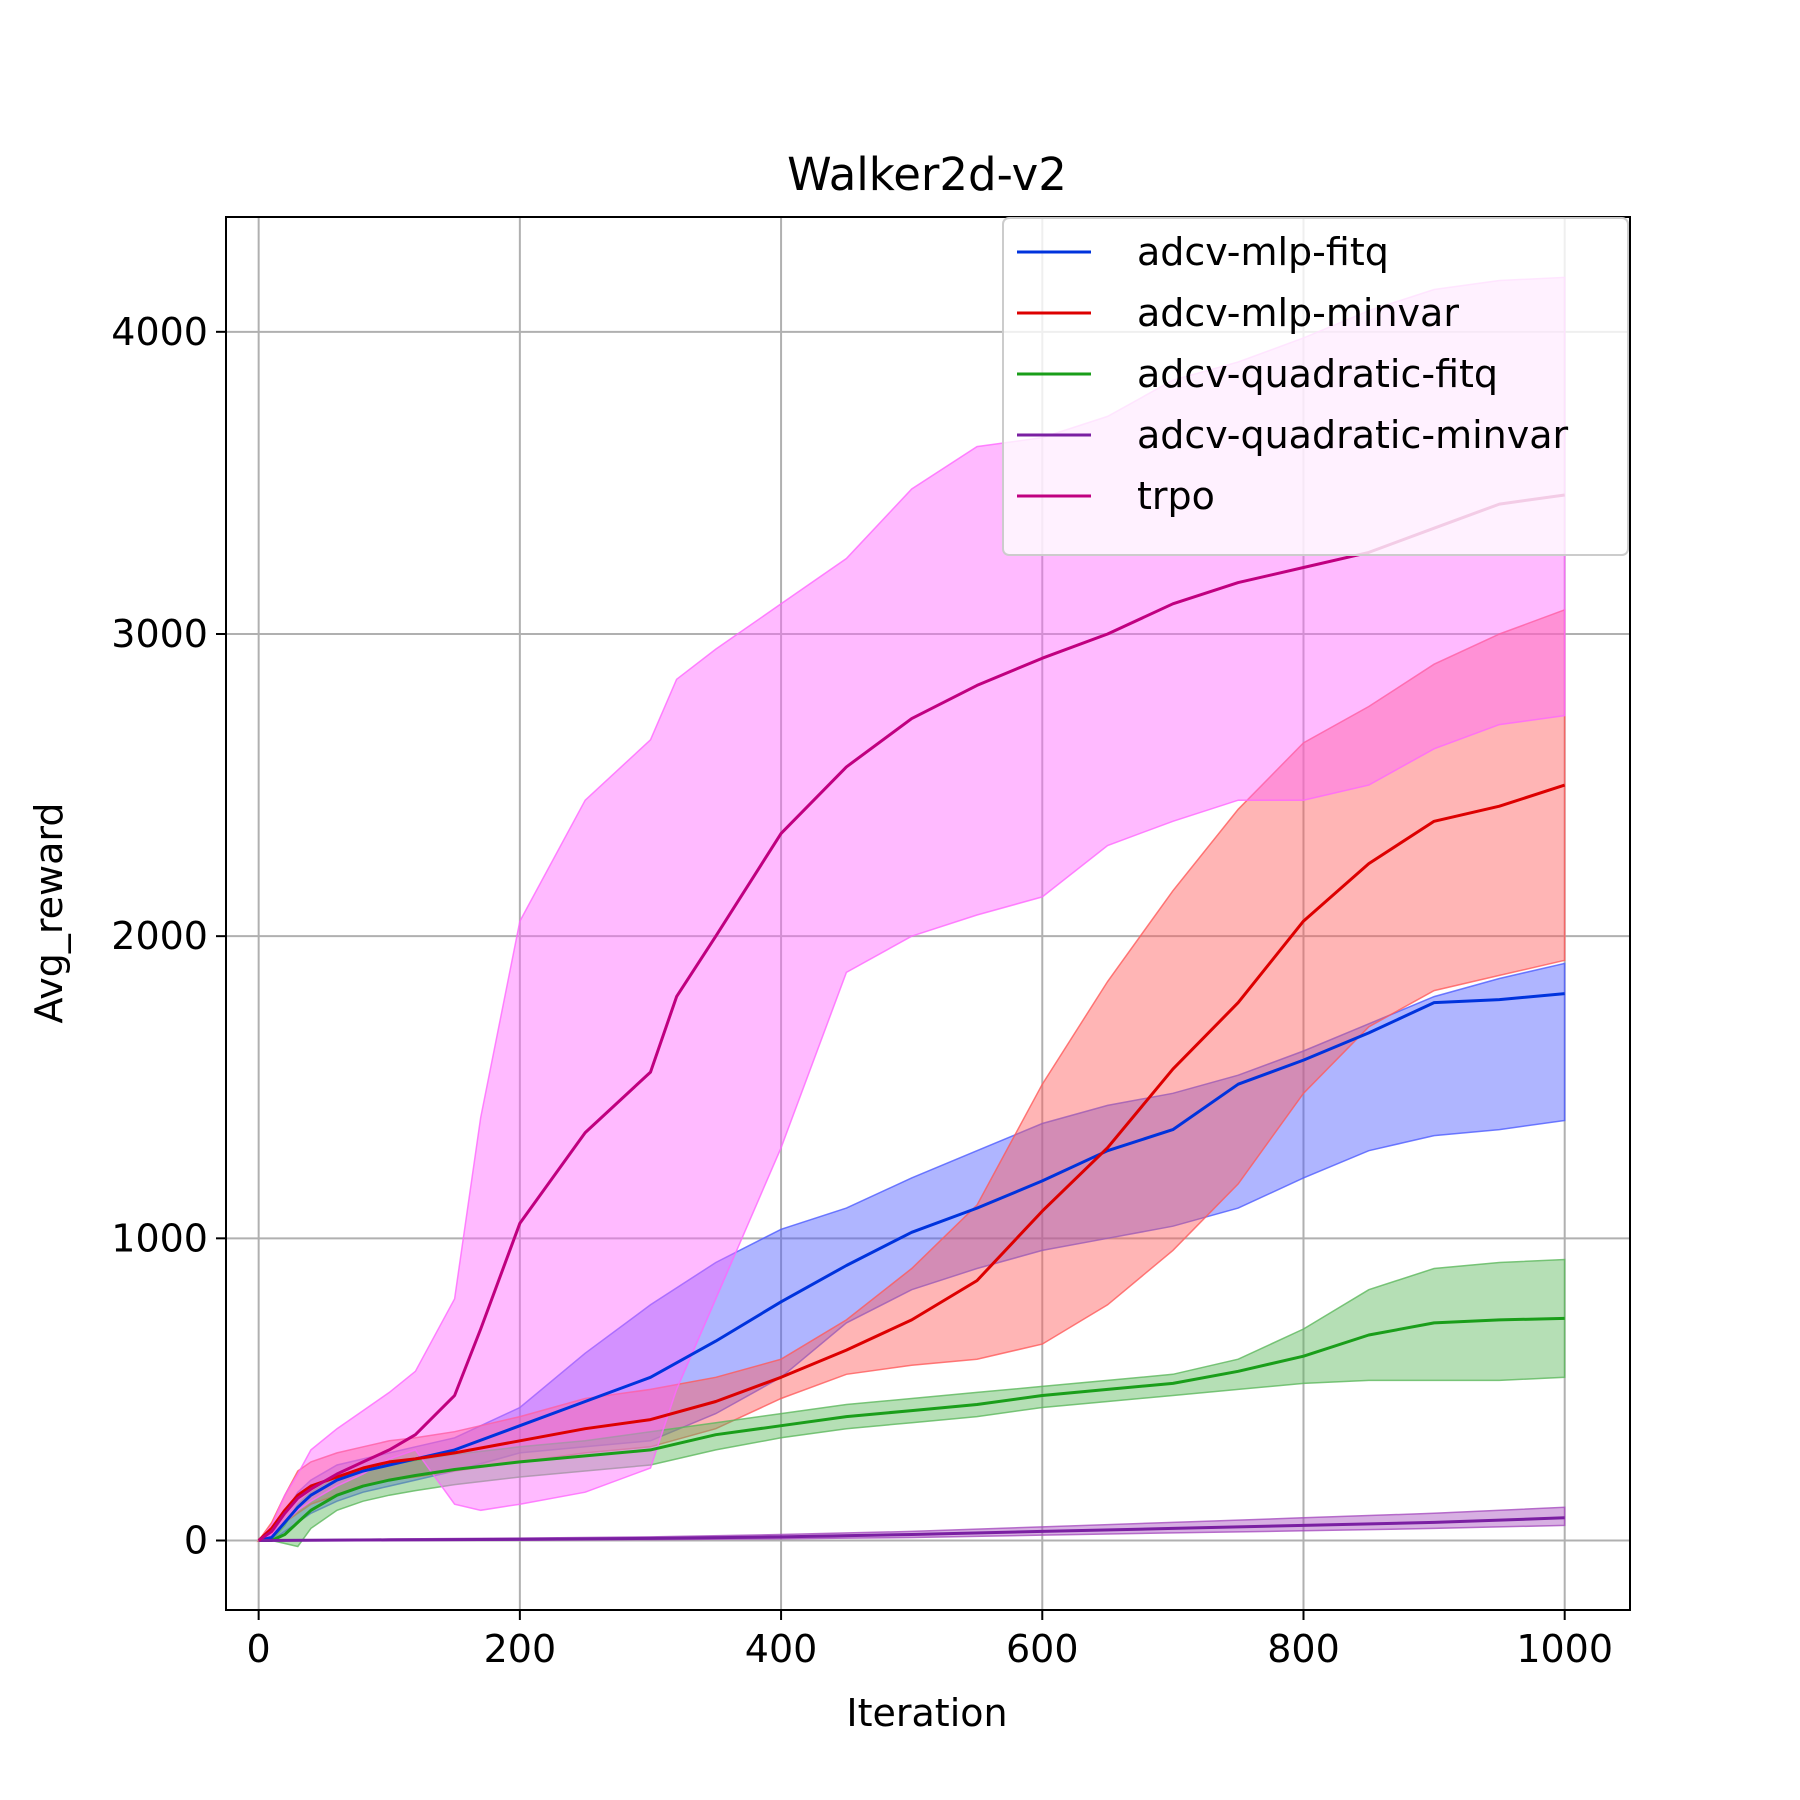 The width and height of the screenshot is (1800, 1800). Describe the element at coordinates (259, 1649) in the screenshot. I see `x-tick-label-0: 0` at that location.